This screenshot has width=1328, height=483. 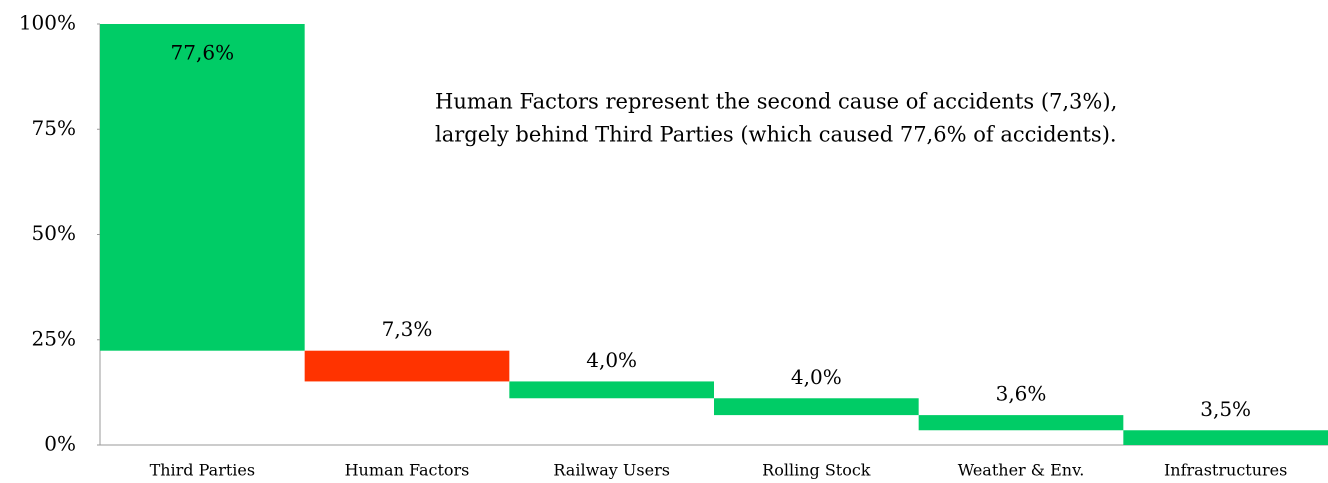 What do you see at coordinates (203, 470) in the screenshot?
I see `x-tick-label: Third Parties` at bounding box center [203, 470].